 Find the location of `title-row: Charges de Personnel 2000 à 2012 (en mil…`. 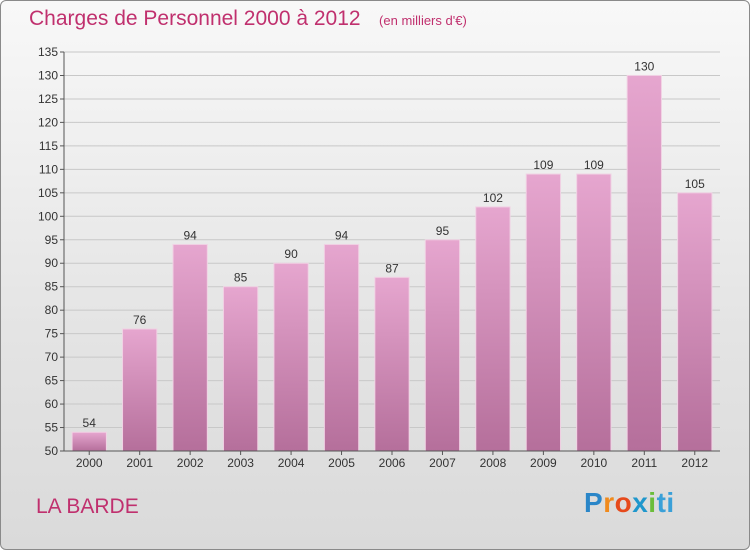

title-row: Charges de Personnel 2000 à 2012 (en mil… is located at coordinates (248, 19).